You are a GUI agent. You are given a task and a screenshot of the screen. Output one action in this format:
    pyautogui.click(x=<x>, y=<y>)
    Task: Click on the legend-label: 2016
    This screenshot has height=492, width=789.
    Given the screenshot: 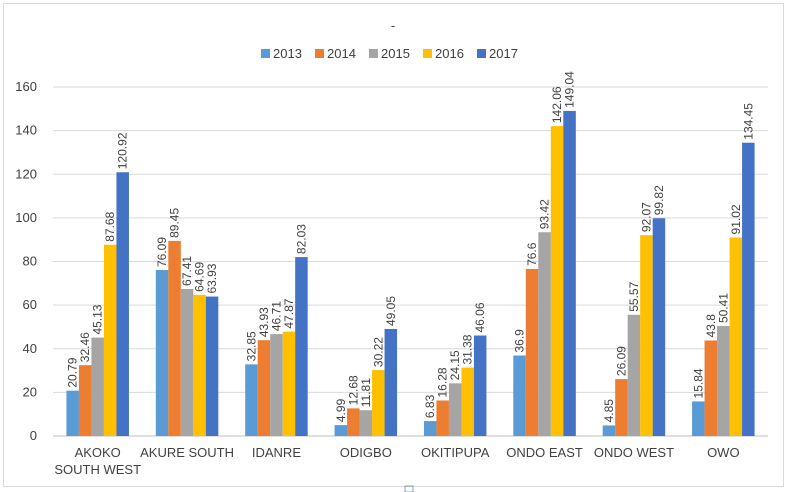 What is the action you would take?
    pyautogui.click(x=449, y=53)
    